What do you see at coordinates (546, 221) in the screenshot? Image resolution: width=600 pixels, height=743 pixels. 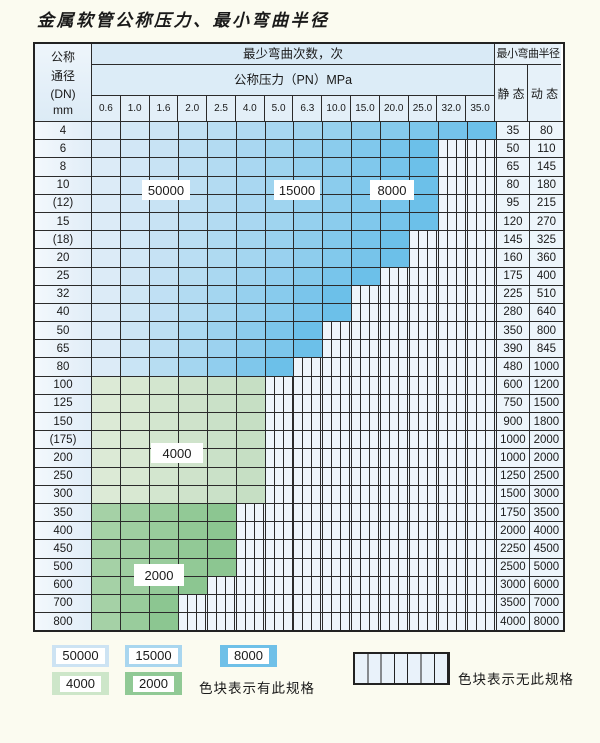 I see `dynamic-radius-value: 270` at bounding box center [546, 221].